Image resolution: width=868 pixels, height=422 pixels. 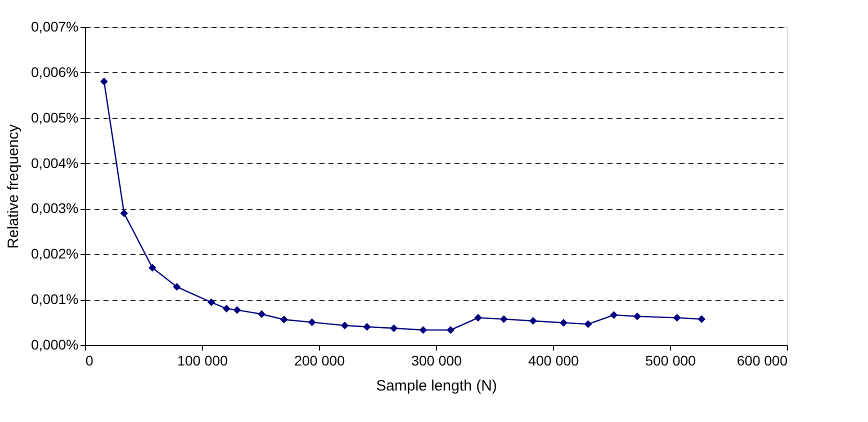 I want to click on y-tick-label: 0,004%, so click(x=54, y=162).